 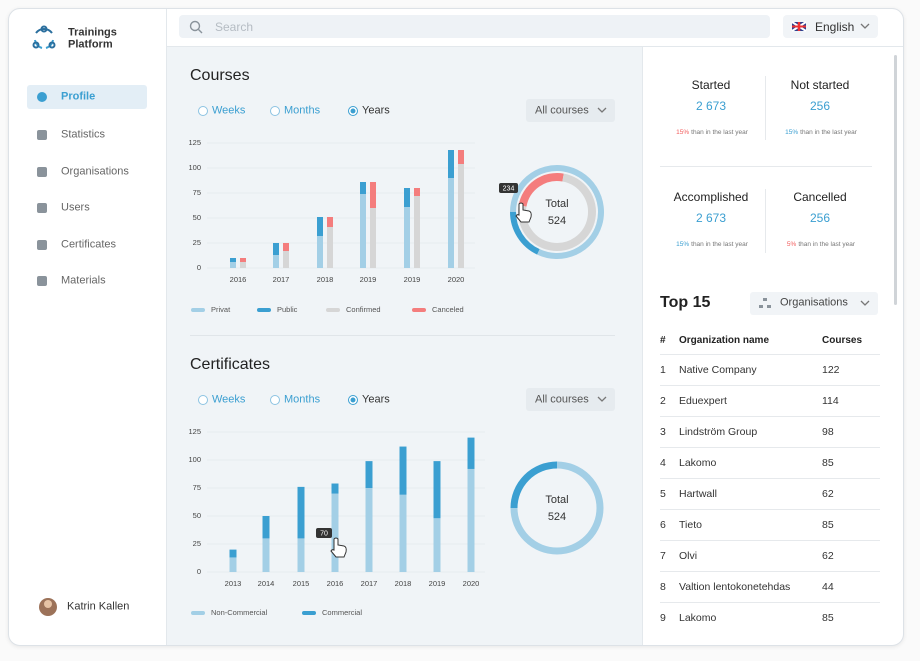 What do you see at coordinates (89, 244) in the screenshot?
I see `nav-item: Certificates` at bounding box center [89, 244].